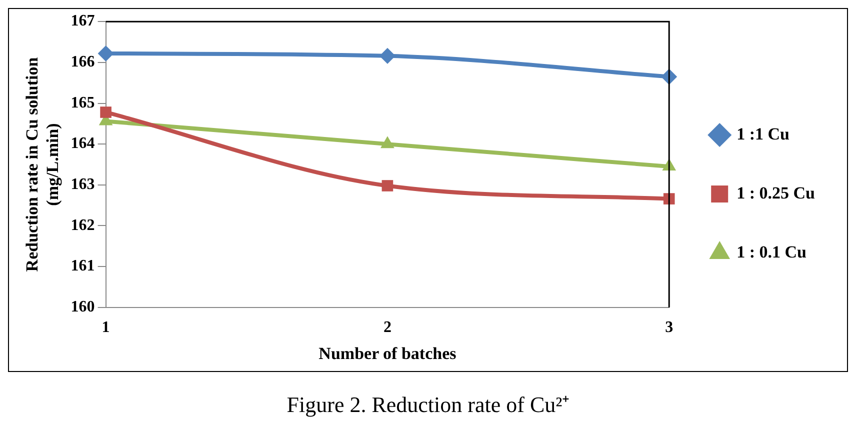 This screenshot has height=421, width=856. Describe the element at coordinates (82, 21) in the screenshot. I see `y-tick-label: 167` at that location.